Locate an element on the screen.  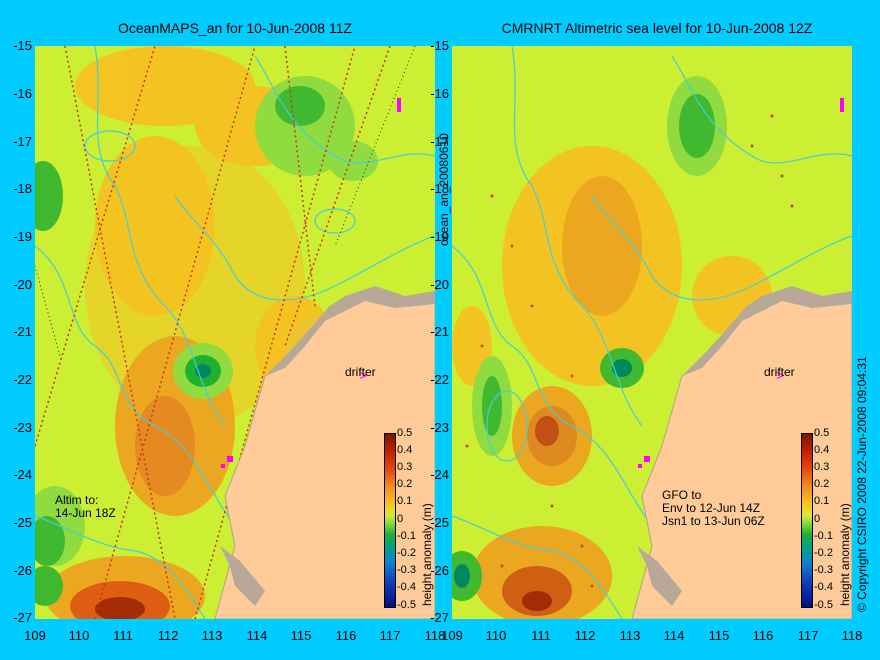
right-colorbar-label: height anomaly (m) is located at coordinates (845, 554).